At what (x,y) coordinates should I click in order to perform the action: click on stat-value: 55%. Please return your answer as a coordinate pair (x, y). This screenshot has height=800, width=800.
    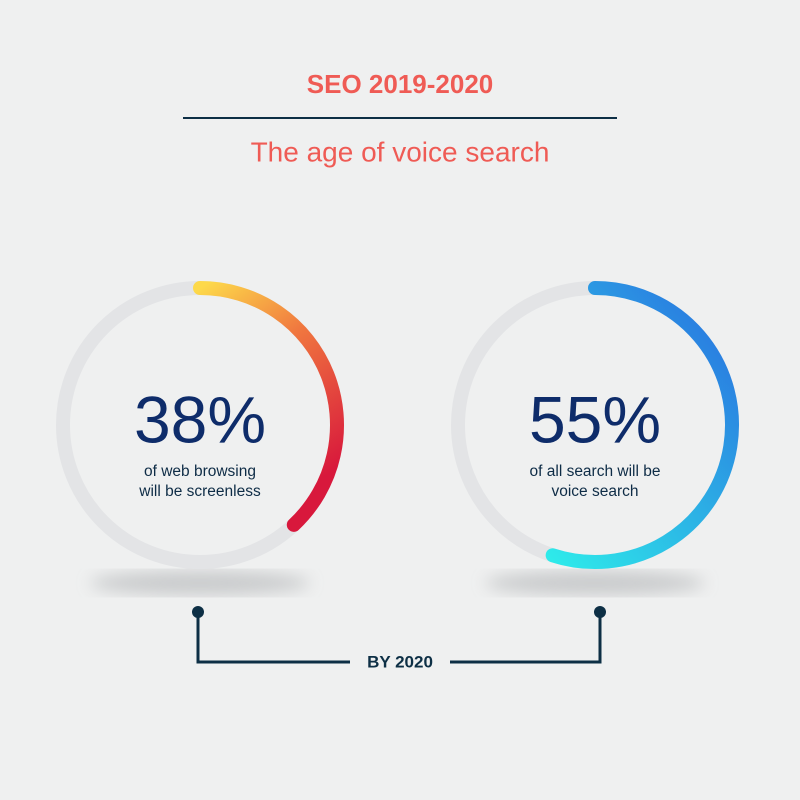
    Looking at the image, I should click on (595, 419).